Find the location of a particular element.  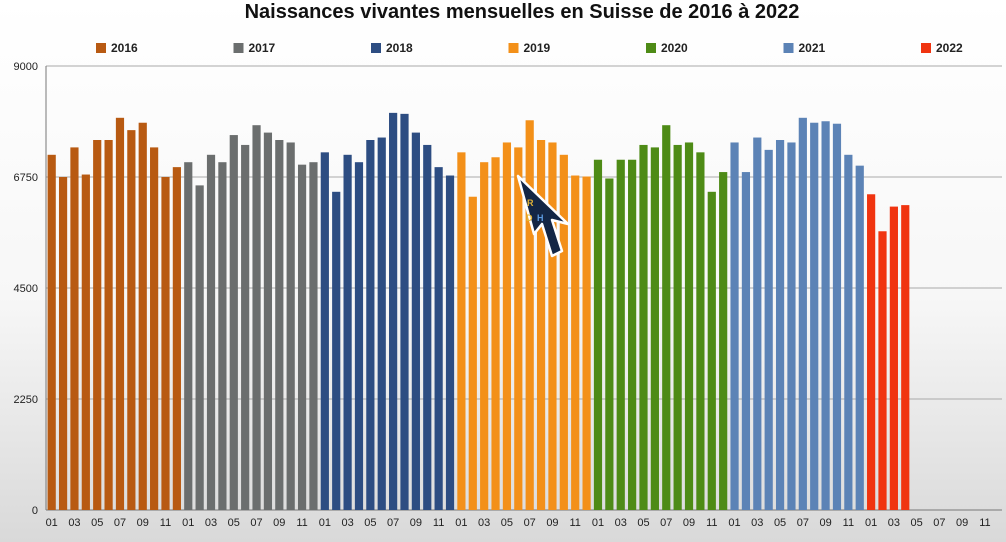

legend-label: 2020 is located at coordinates (674, 48).